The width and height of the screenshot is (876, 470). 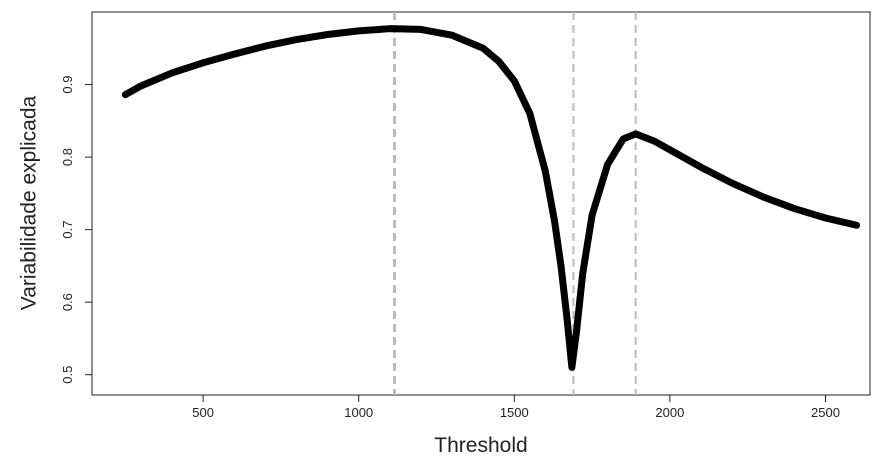 I want to click on y-tick-label: 0.9, so click(x=67, y=84).